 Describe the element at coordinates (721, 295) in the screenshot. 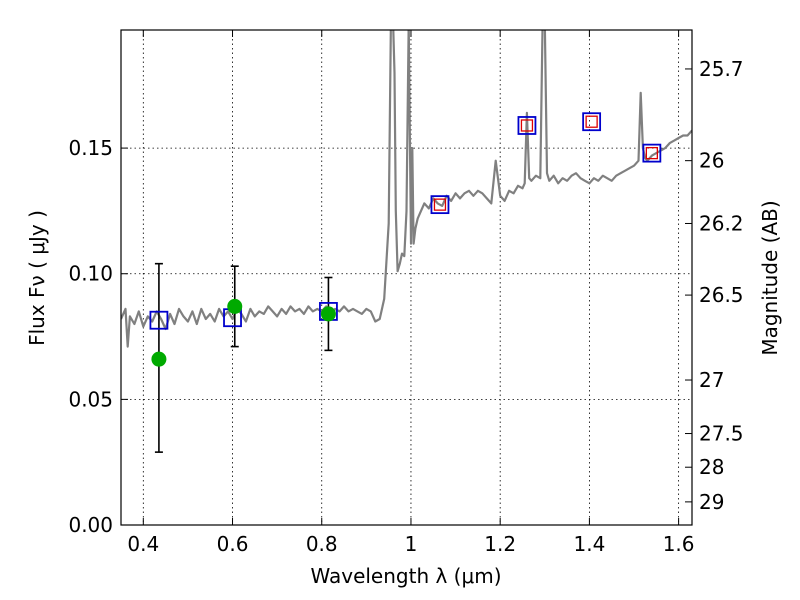

I see `y-tick-label-right: 26.5` at that location.